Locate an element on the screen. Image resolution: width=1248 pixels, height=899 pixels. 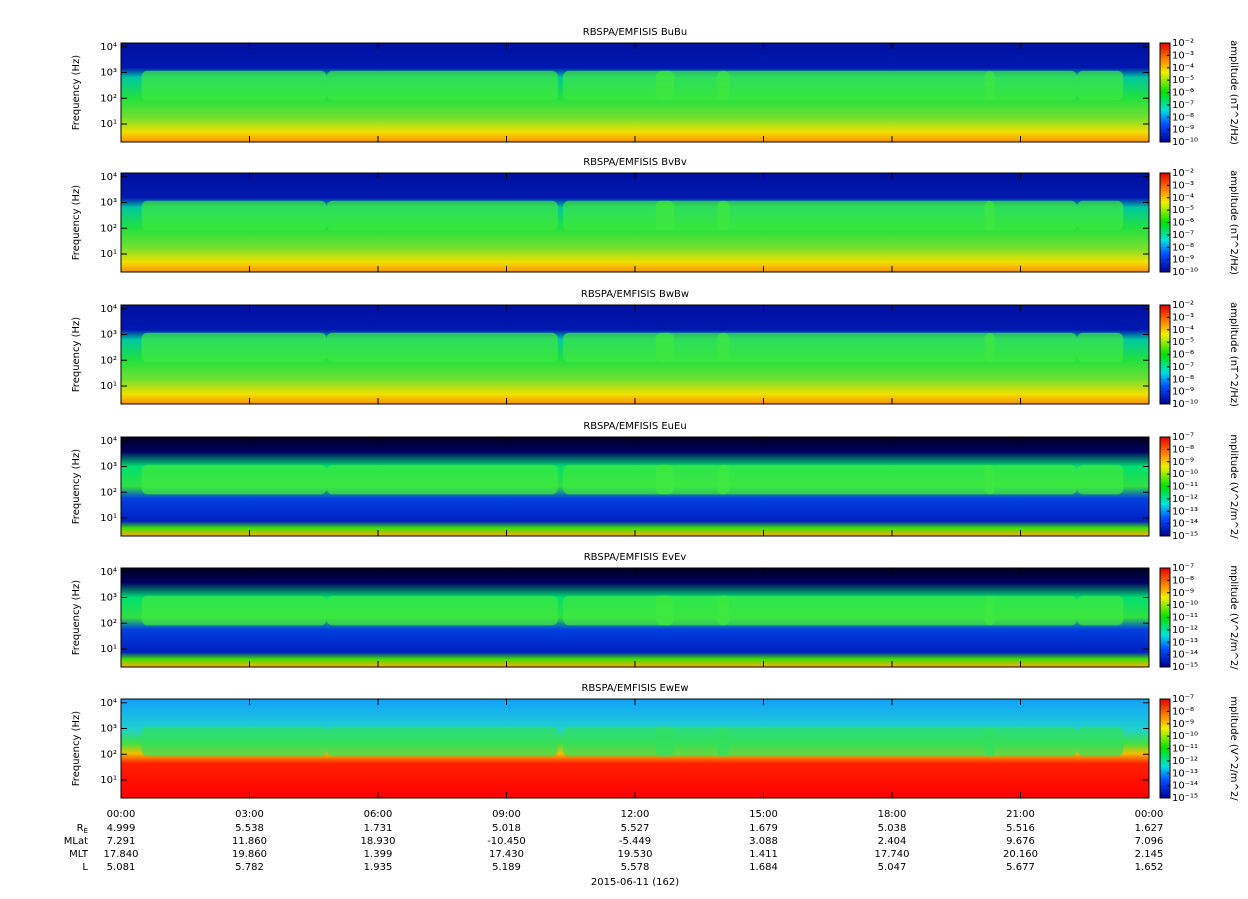
x-tick-label: 09:00 is located at coordinates (506, 814).